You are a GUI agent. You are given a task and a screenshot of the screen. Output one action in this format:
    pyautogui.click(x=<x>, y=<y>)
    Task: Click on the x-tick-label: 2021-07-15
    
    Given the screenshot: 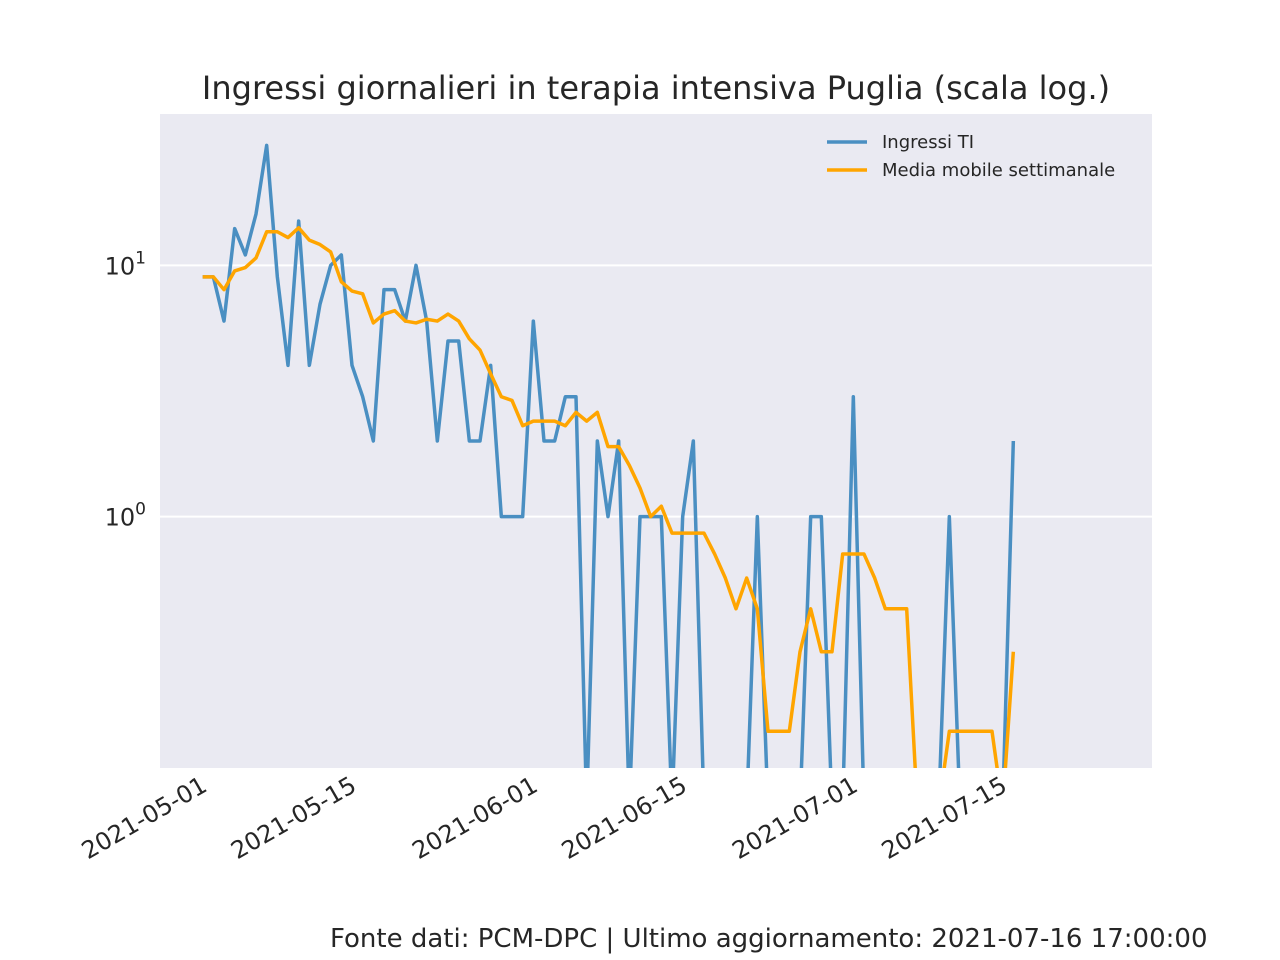 What is the action you would take?
    pyautogui.click(x=944, y=818)
    